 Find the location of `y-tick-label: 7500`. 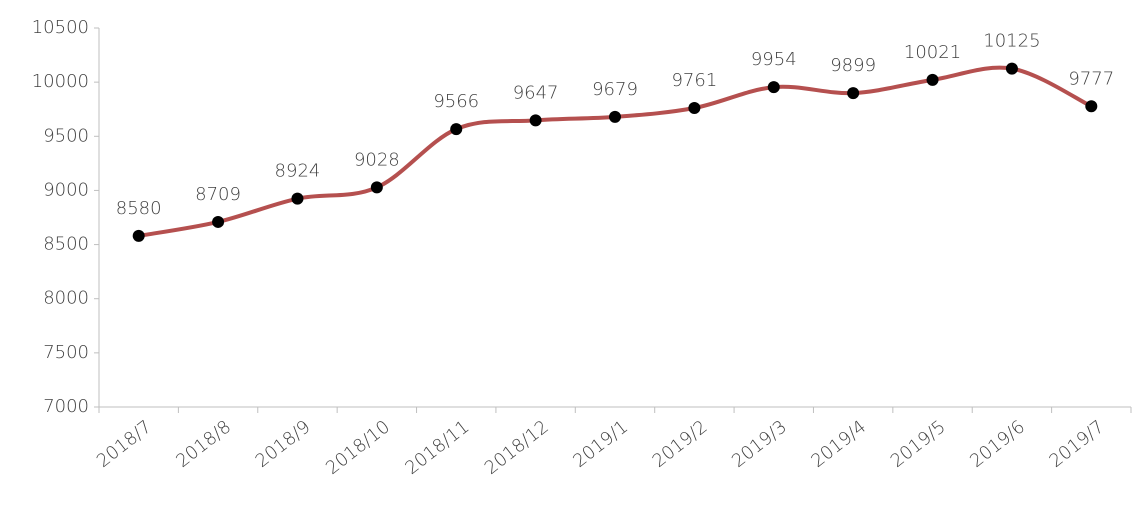

y-tick-label: 7500 is located at coordinates (66, 352).